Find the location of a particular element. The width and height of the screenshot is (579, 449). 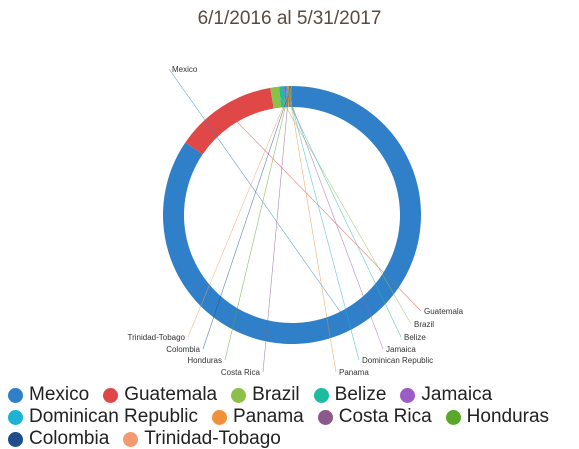

leader-line-brazil is located at coordinates (343, 205).